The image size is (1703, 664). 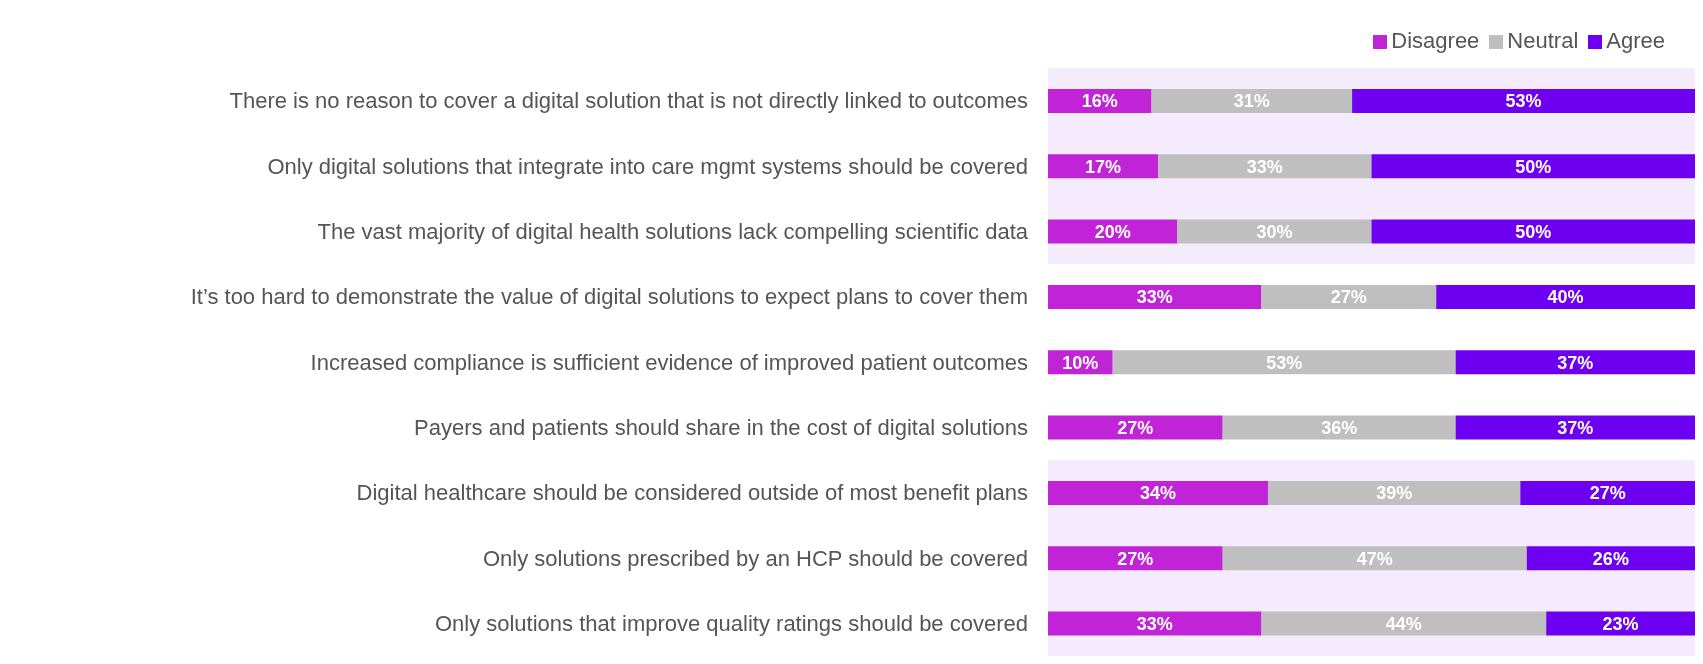 I want to click on data-label: 17%, so click(x=1103, y=166).